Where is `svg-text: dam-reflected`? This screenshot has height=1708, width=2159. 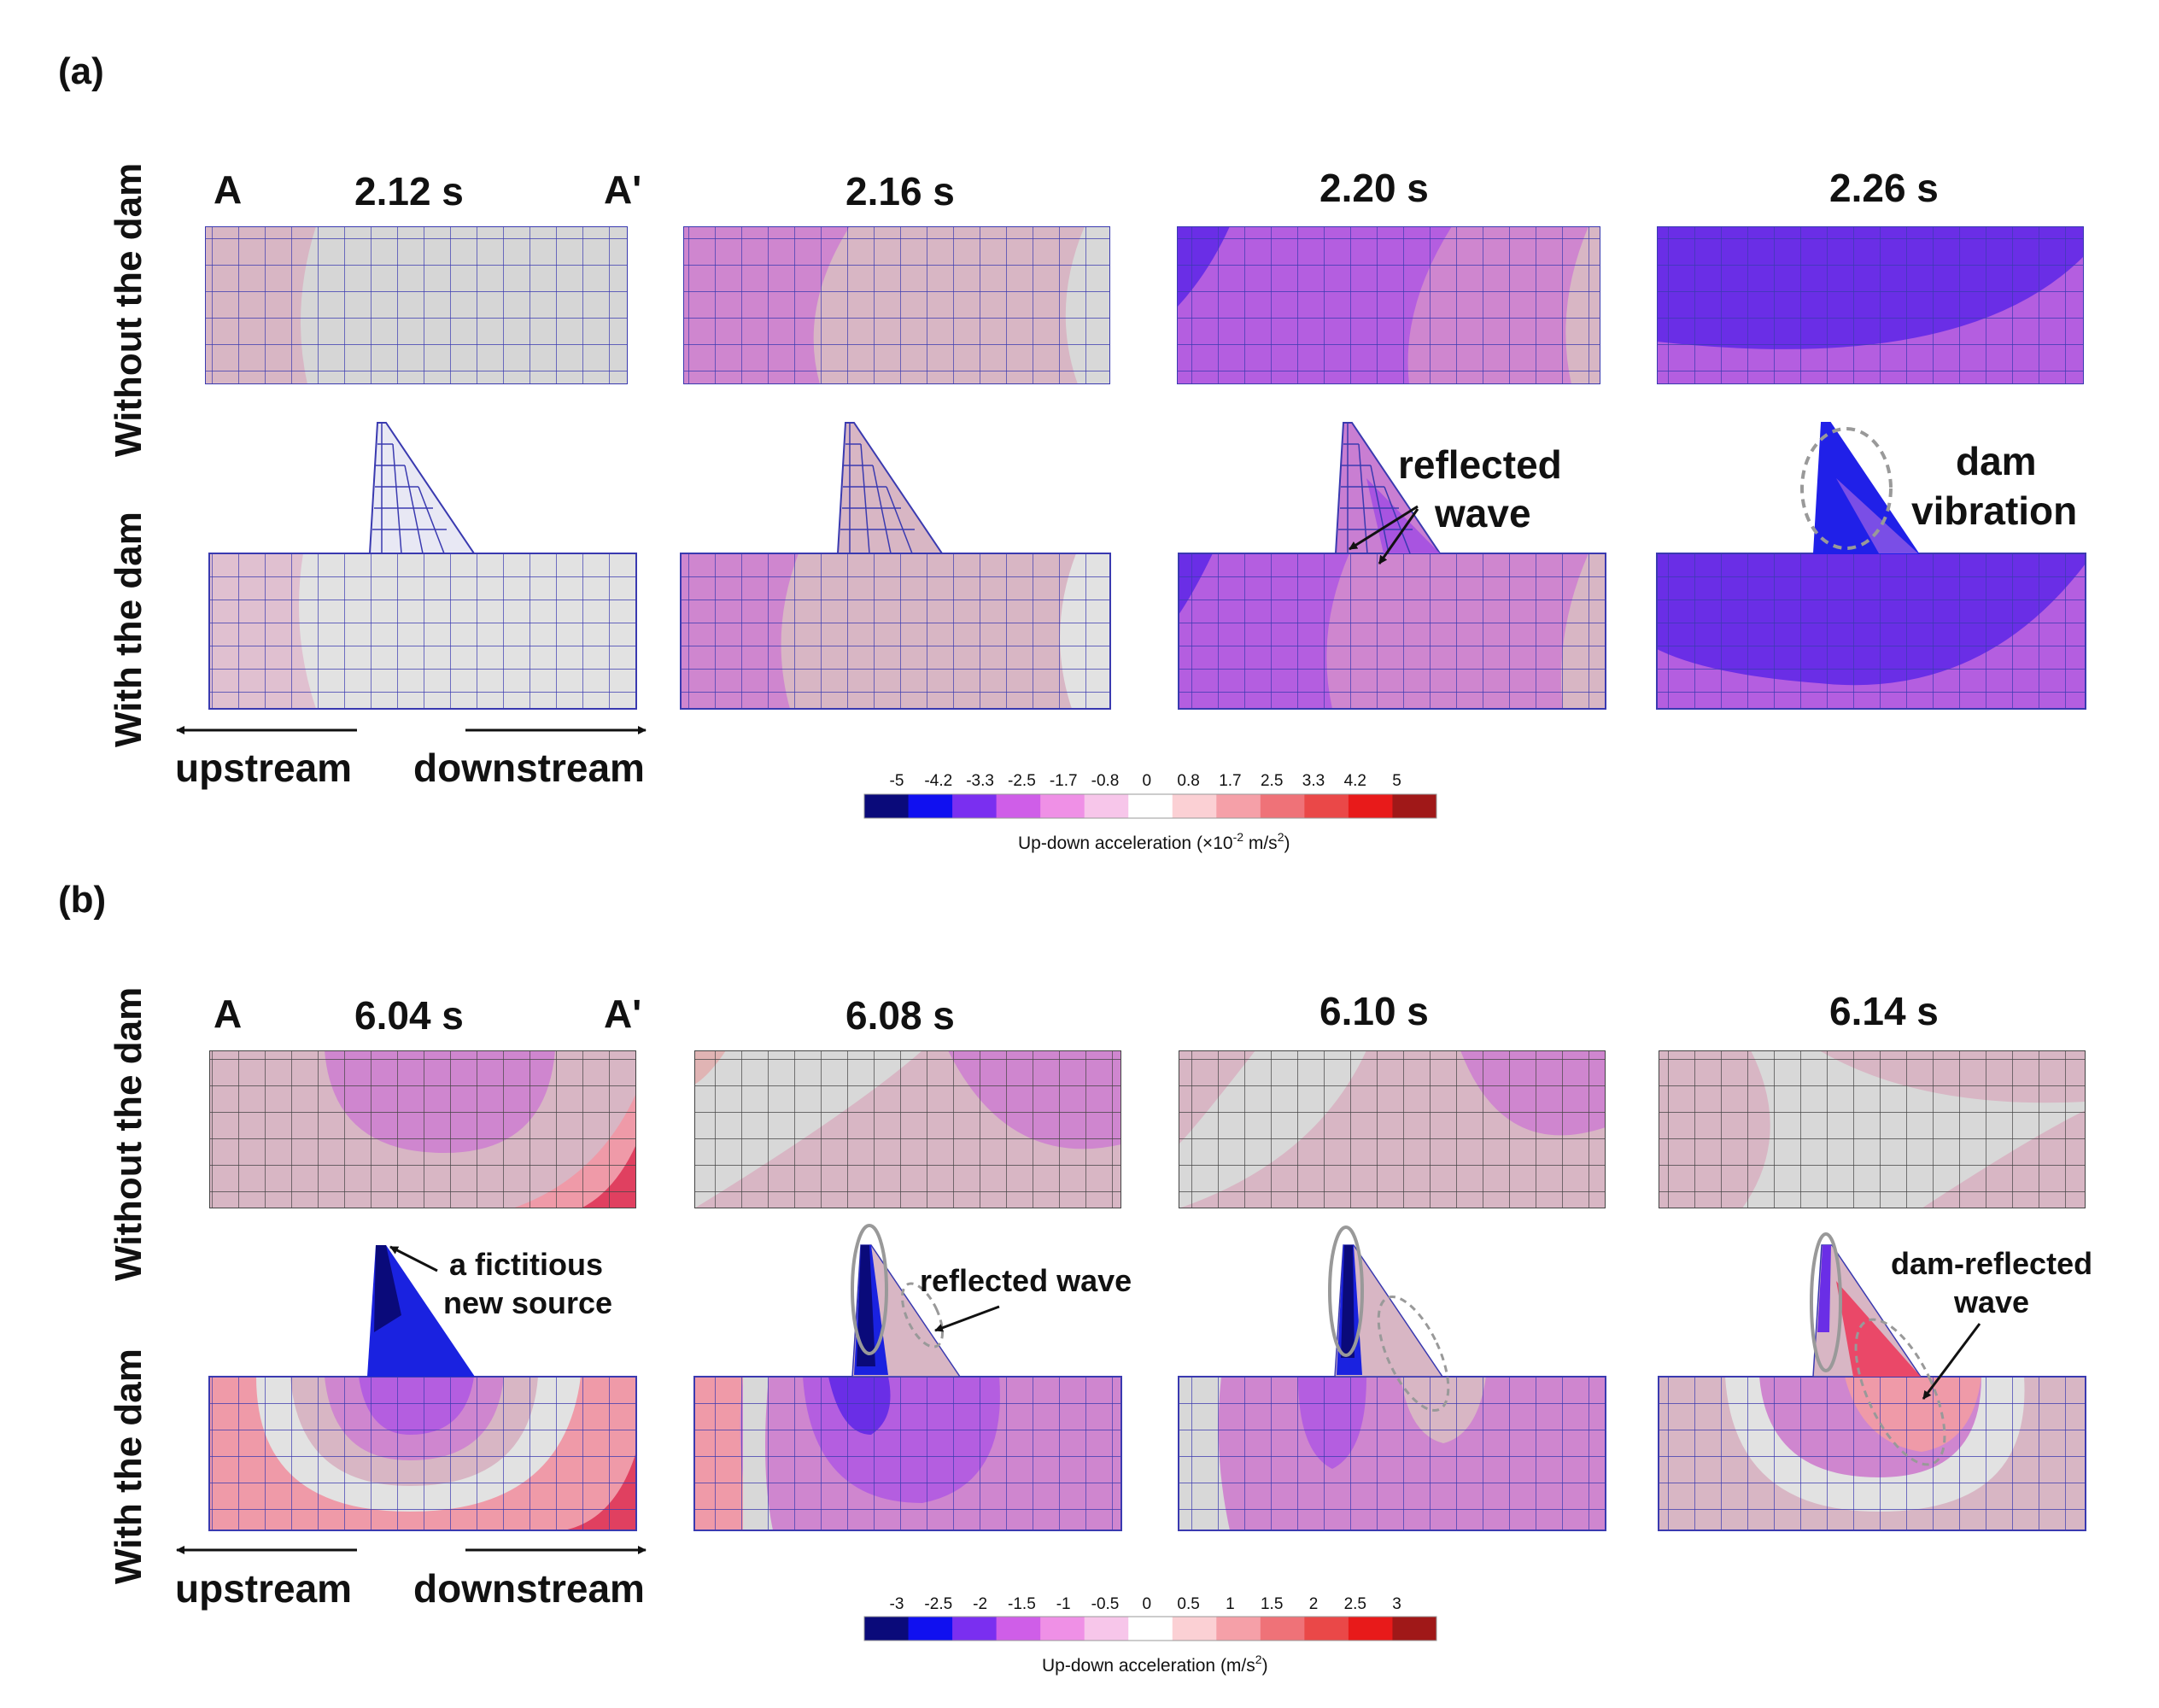
svg-text: dam-reflected is located at coordinates (1992, 1263).